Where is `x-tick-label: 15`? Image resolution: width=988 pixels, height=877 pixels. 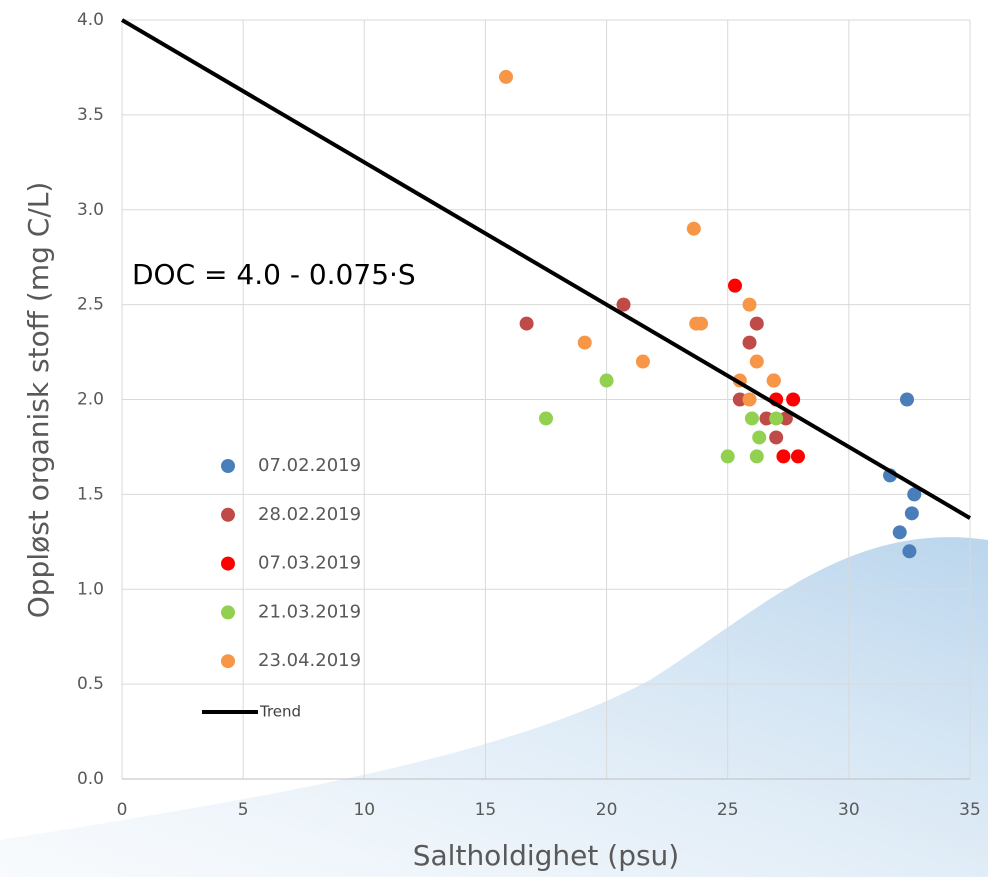 x-tick-label: 15 is located at coordinates (486, 810).